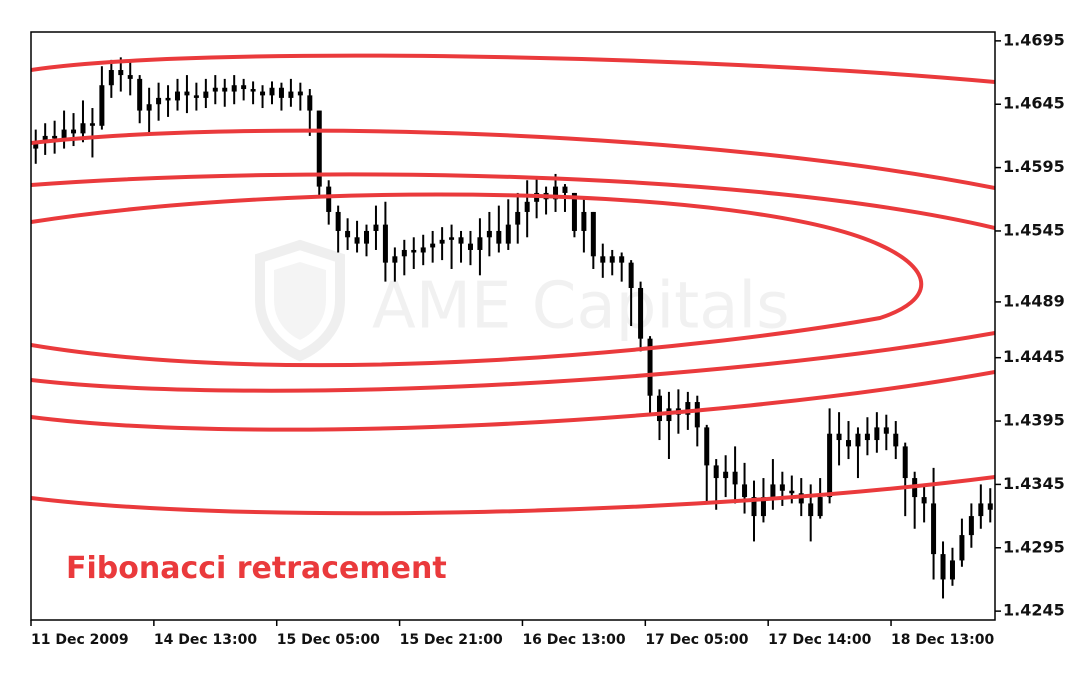 This screenshot has height=678, width=1078. Describe the element at coordinates (256, 568) in the screenshot. I see `annotation: Fibonacci retracement` at that location.